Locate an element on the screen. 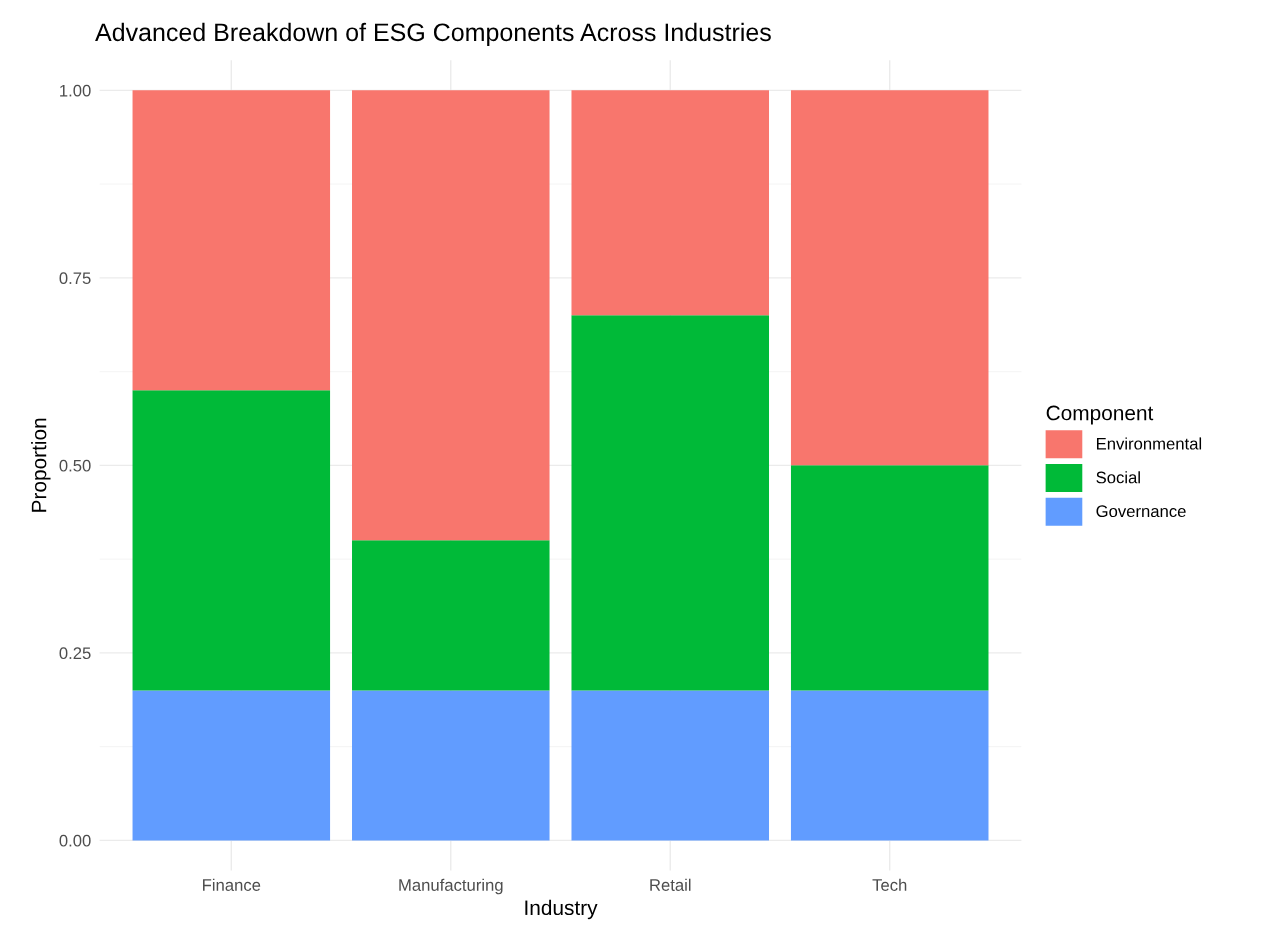 The height and width of the screenshot is (943, 1261). x-tick-label: Manufacturing is located at coordinates (451, 886).